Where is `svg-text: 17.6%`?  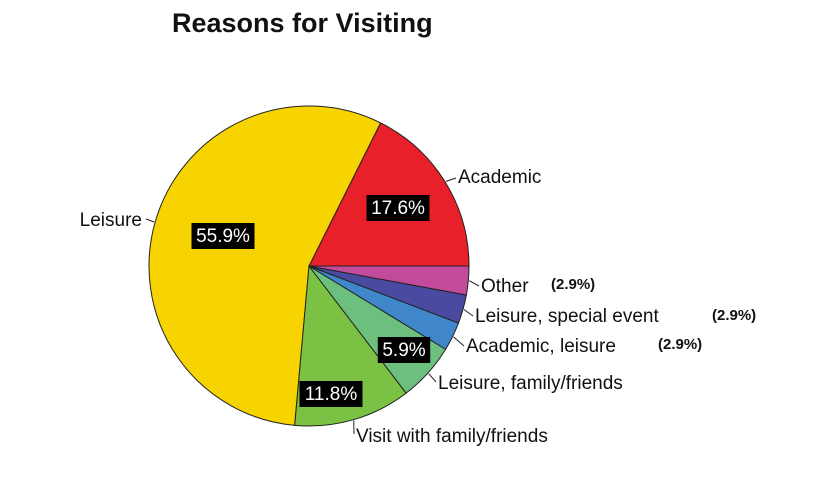 svg-text: 17.6% is located at coordinates (398, 208).